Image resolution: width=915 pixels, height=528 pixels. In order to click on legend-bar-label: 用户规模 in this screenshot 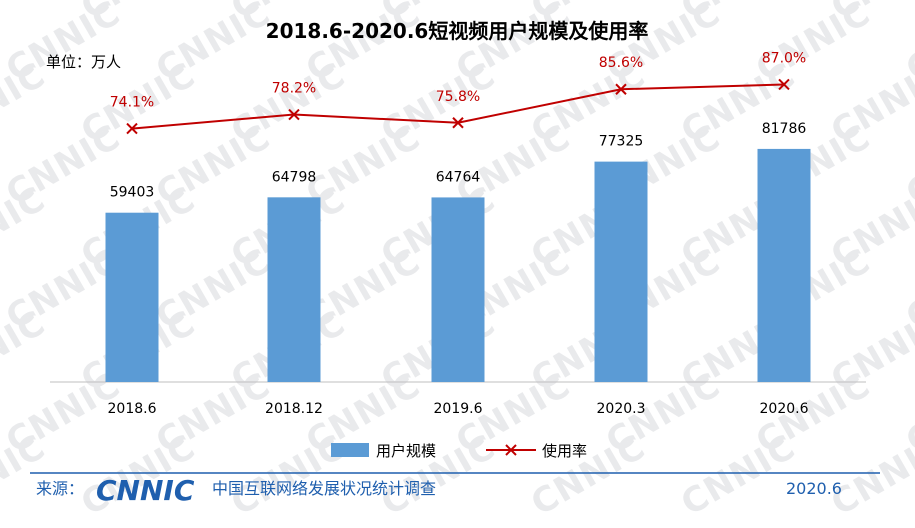, I will do `click(406, 451)`.